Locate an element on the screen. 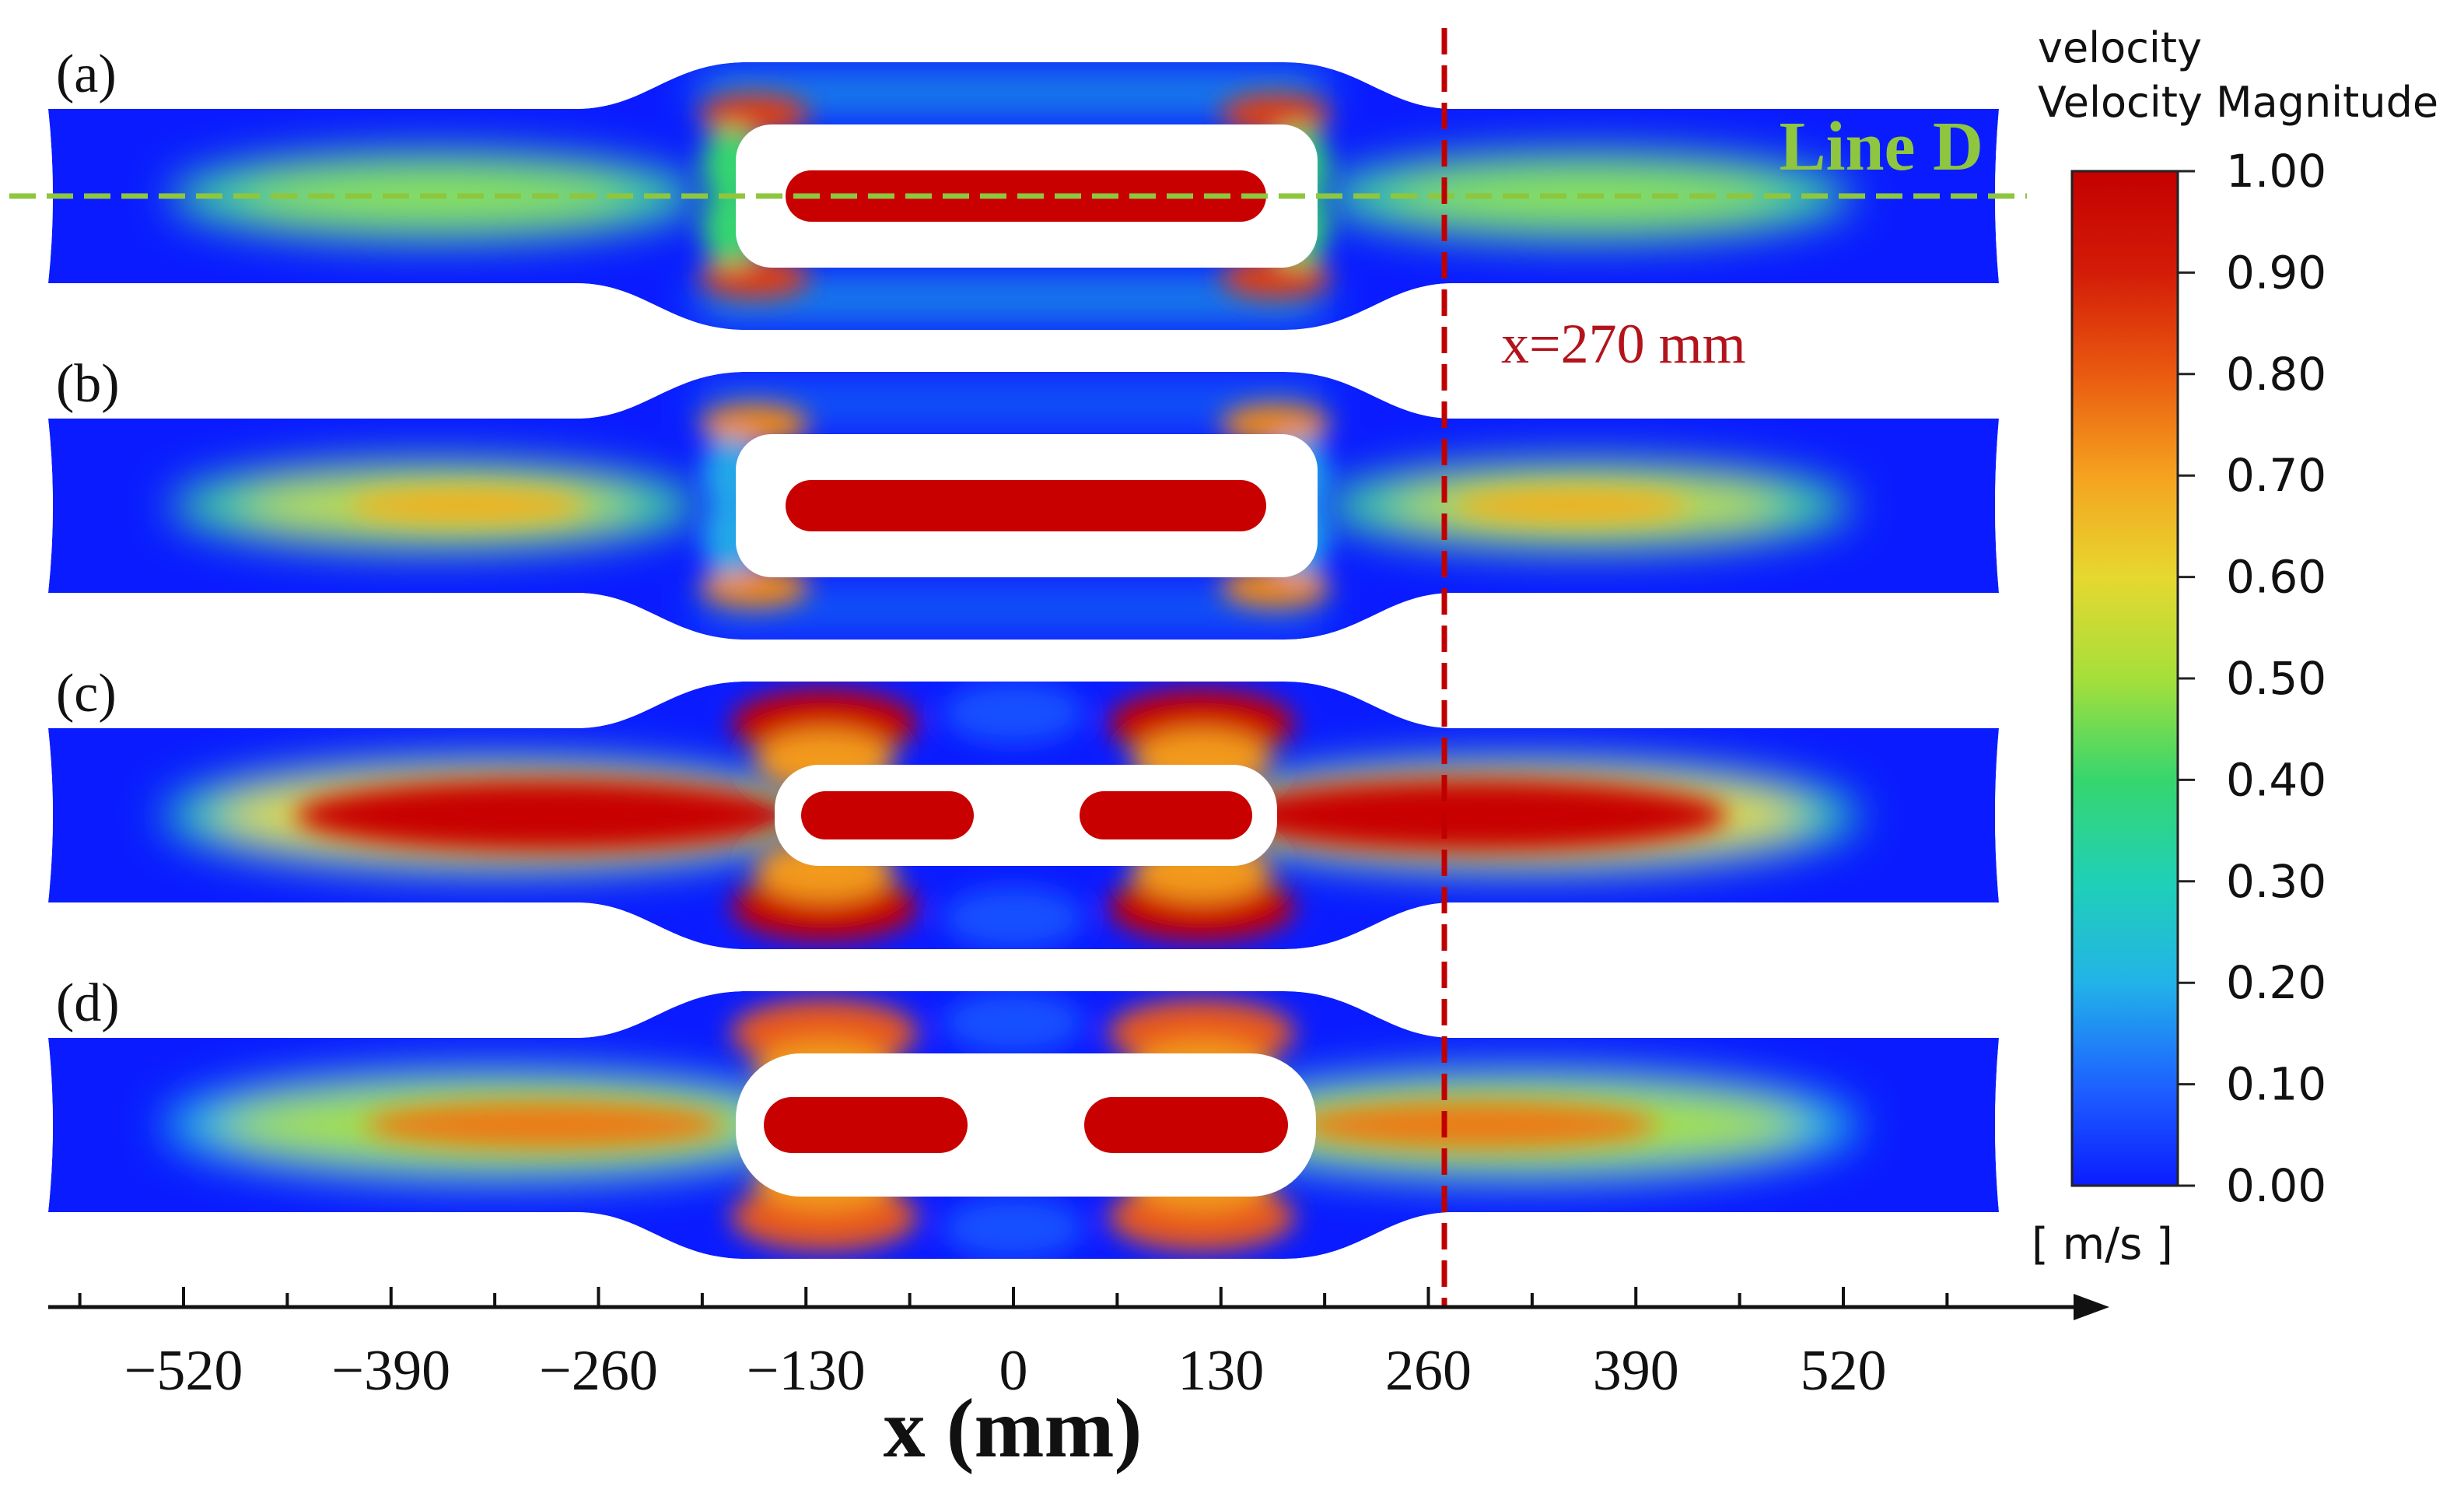 This screenshot has width=2464, height=1500. colorbar-title-line2: Velocity Magnitude is located at coordinates (2238, 102).